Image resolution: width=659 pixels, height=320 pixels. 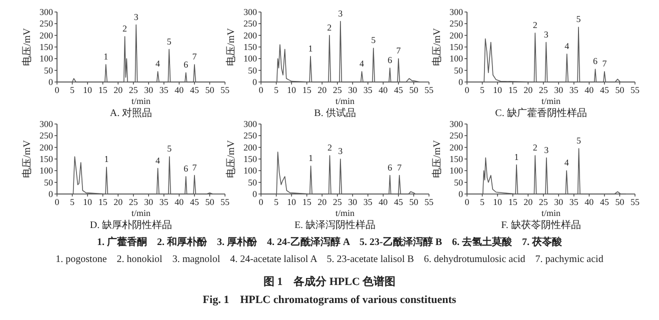 I want to click on caption: 图 1 各成分 HPLC 色谱图, so click(x=329, y=281).